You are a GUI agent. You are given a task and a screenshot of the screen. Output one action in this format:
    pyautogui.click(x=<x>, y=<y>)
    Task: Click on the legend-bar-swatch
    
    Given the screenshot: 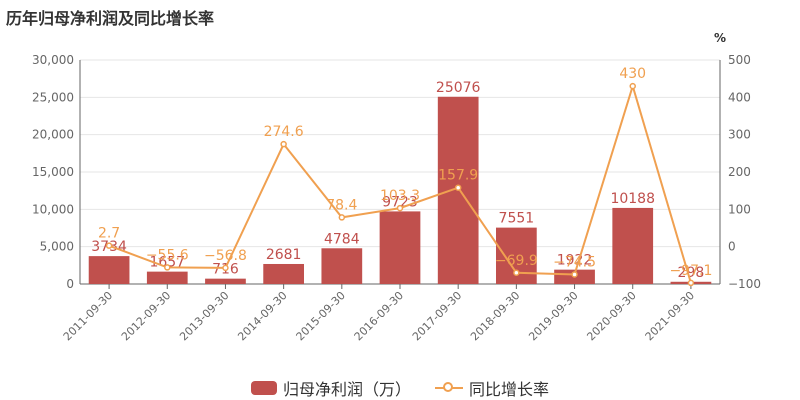 What is the action you would take?
    pyautogui.click(x=263, y=388)
    